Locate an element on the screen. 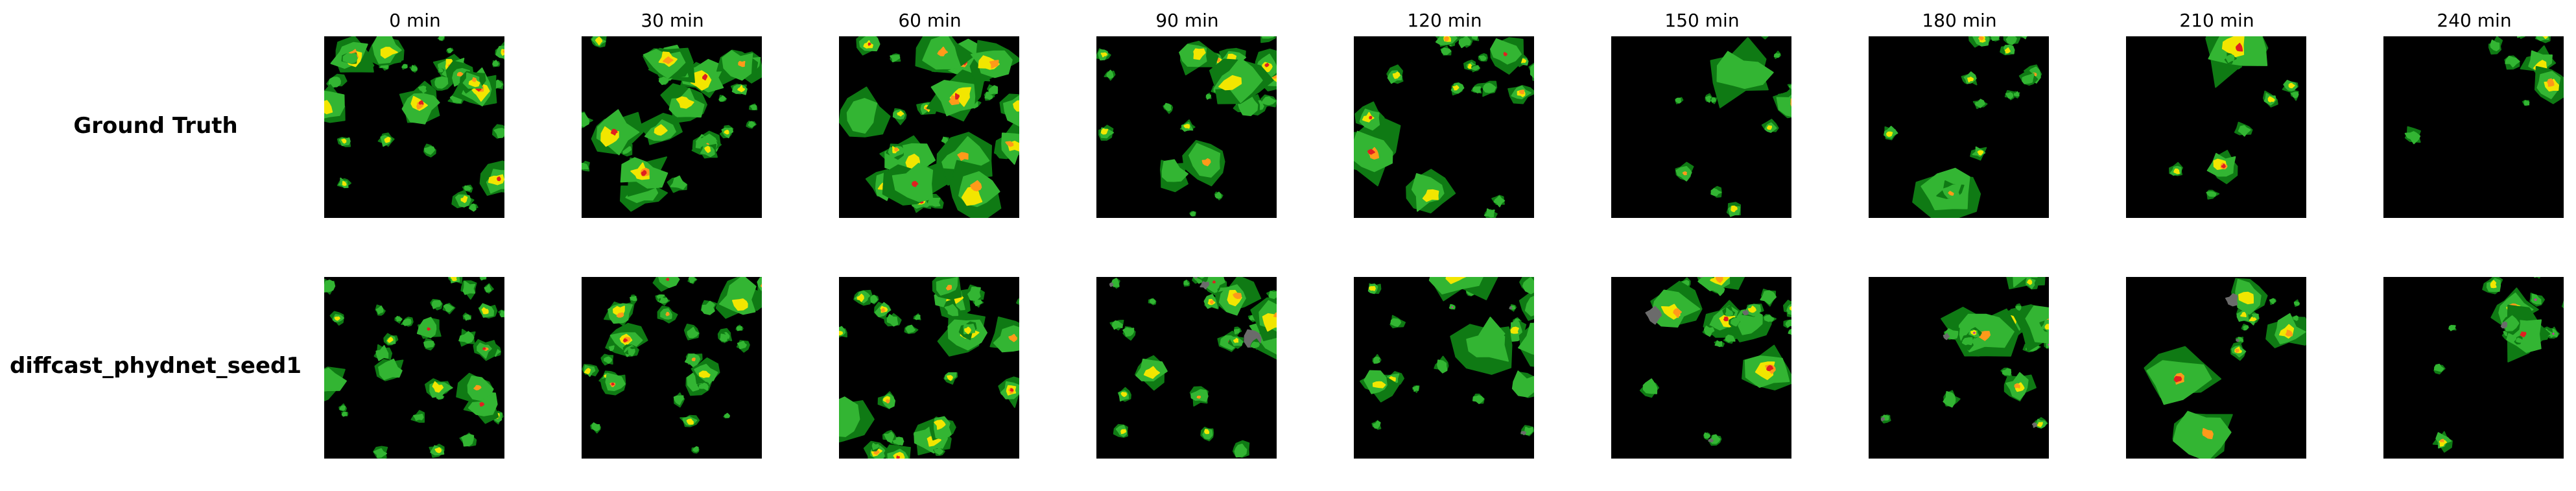 The image size is (2576, 491). time-label: 90 min is located at coordinates (1187, 20).